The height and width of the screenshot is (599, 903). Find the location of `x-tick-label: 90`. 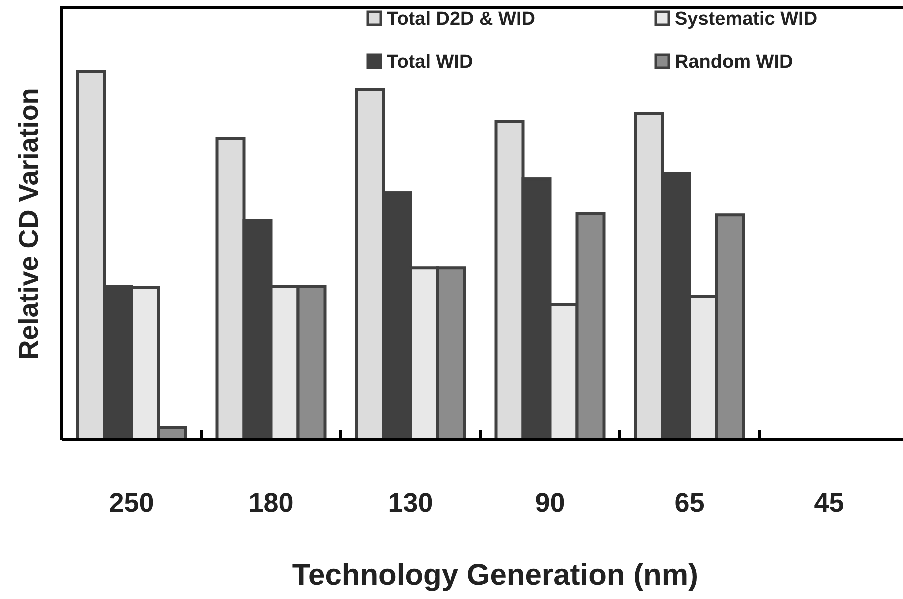

x-tick-label: 90 is located at coordinates (550, 503).